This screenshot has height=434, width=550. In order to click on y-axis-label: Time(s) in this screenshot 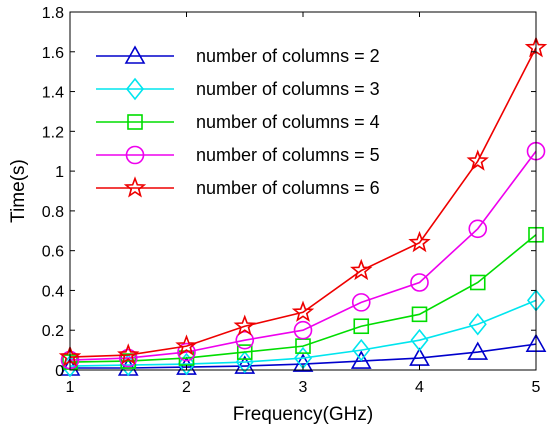, I will do `click(18, 191)`.